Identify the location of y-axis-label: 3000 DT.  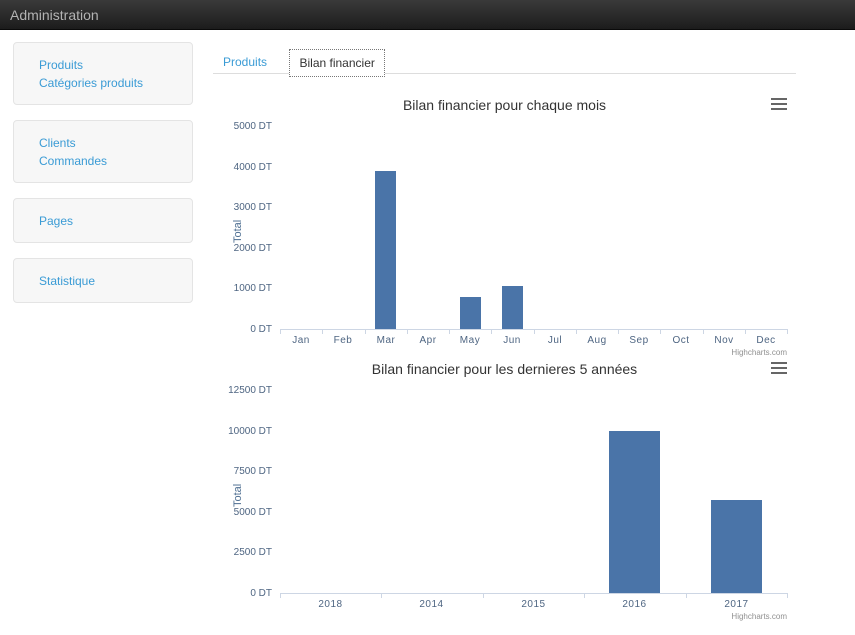
(252, 208).